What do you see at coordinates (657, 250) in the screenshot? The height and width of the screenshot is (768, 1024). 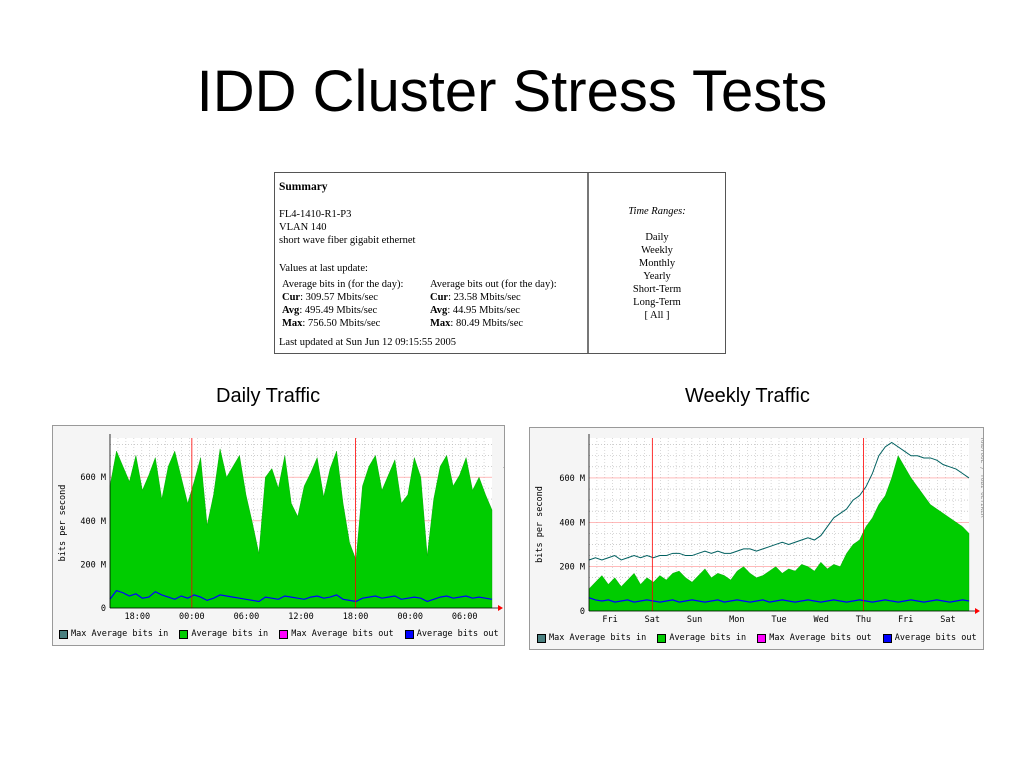 I see `time-range-weekly: Weekly` at bounding box center [657, 250].